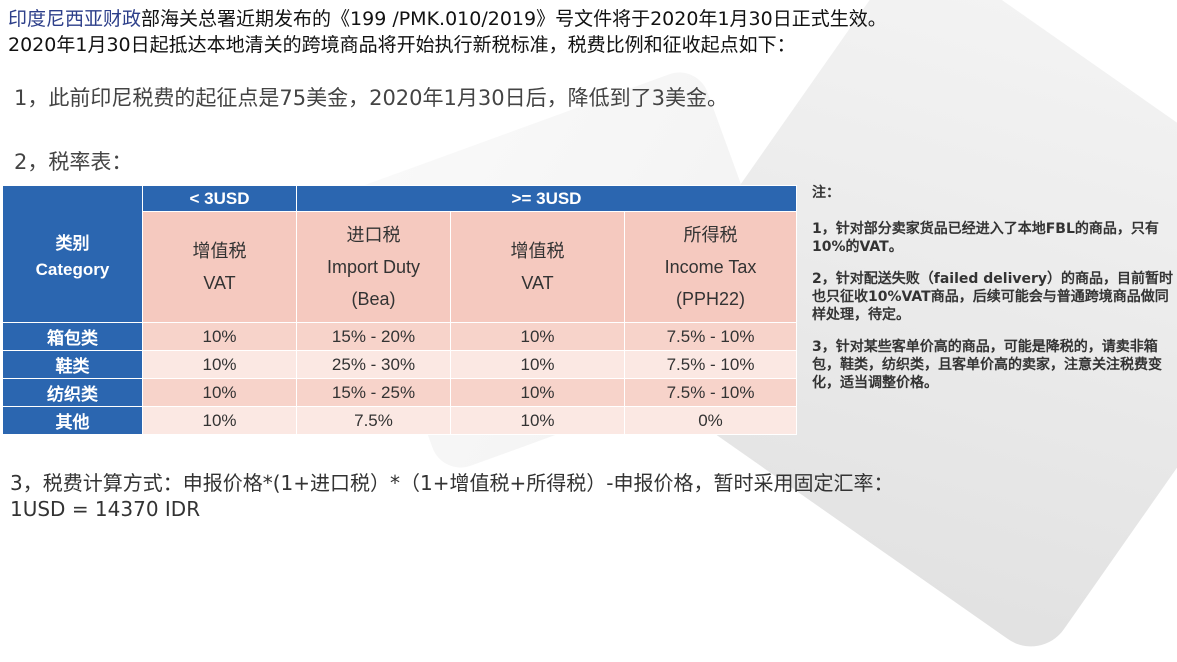  What do you see at coordinates (546, 198) in the screenshot?
I see `group-header-ge-3usd: >= 3USD` at bounding box center [546, 198].